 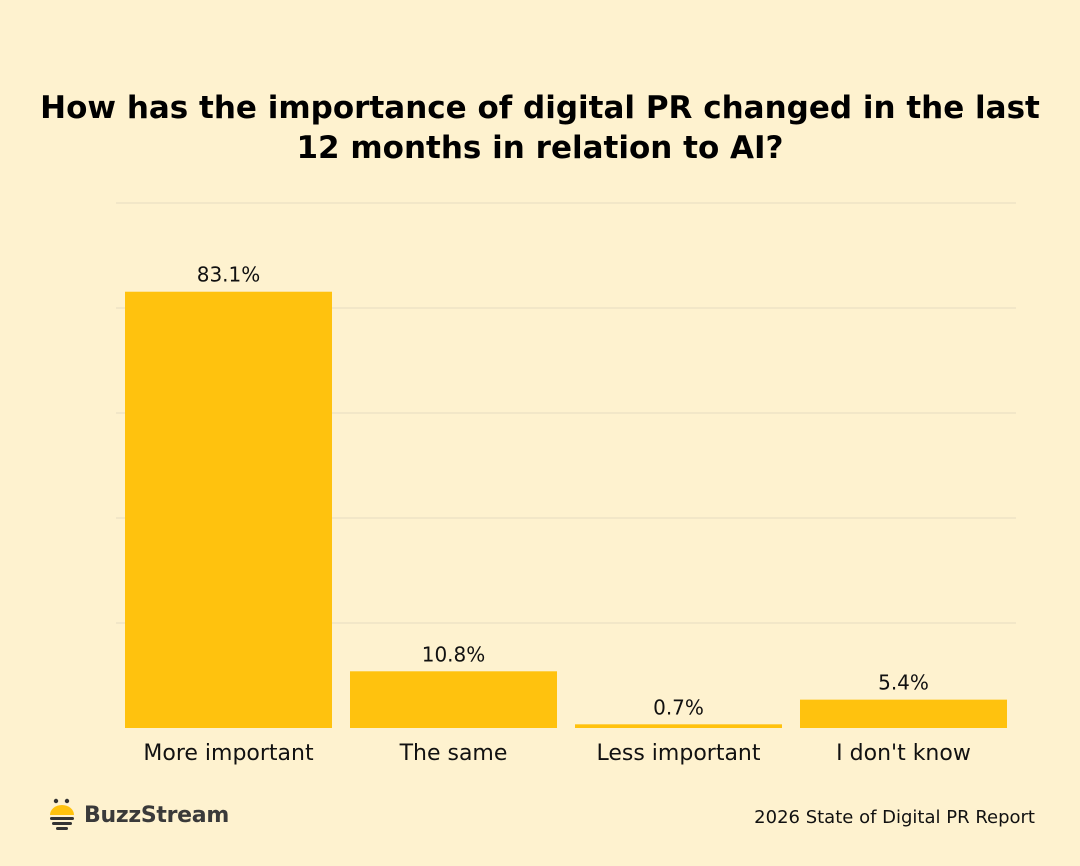 I want to click on x-tick-label: More important, so click(x=228, y=753).